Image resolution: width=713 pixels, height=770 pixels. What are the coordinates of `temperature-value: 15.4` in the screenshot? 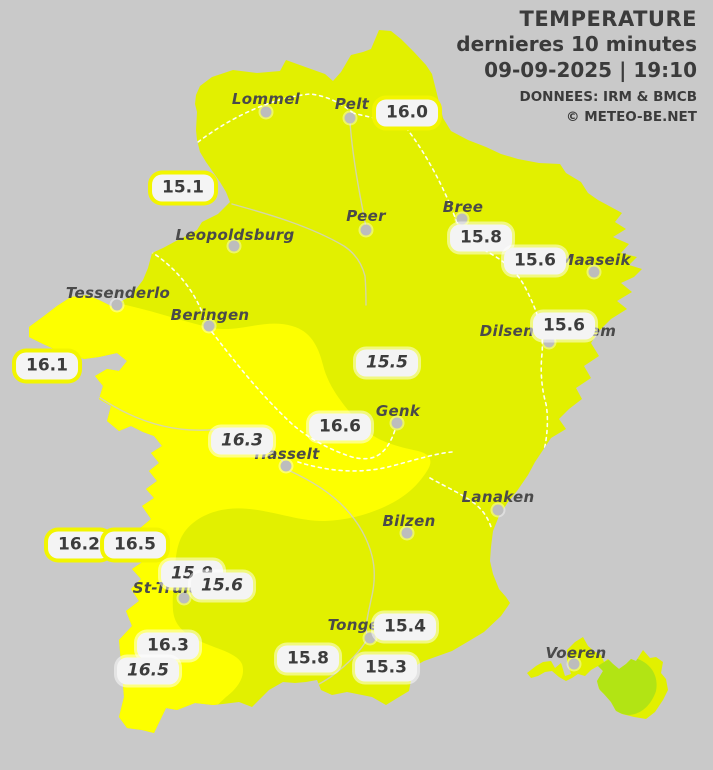 It's located at (405, 626).